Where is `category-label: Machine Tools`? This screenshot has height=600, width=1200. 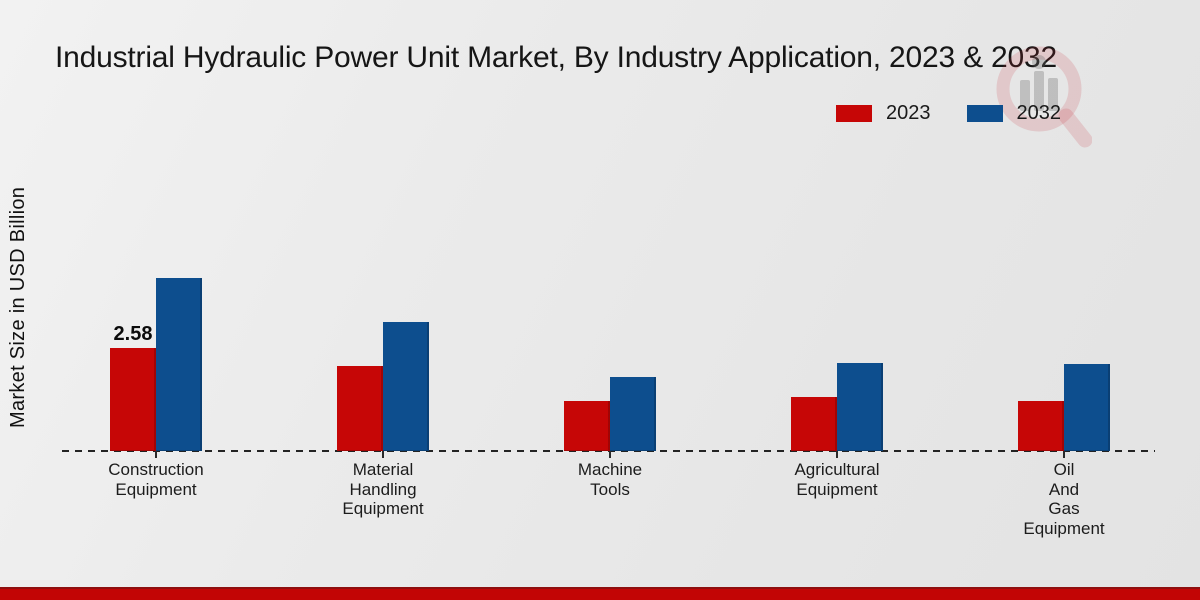
category-label: Machine Tools is located at coordinates (610, 479).